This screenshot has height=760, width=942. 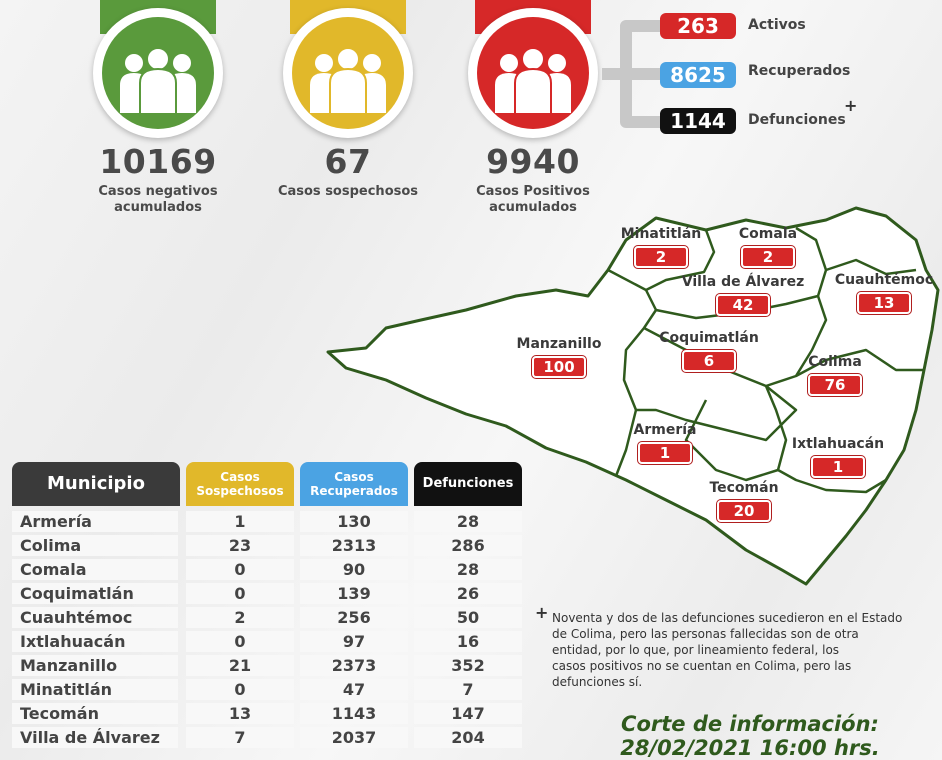 What do you see at coordinates (240, 713) in the screenshot?
I see `cell-sospechosos: 13` at bounding box center [240, 713].